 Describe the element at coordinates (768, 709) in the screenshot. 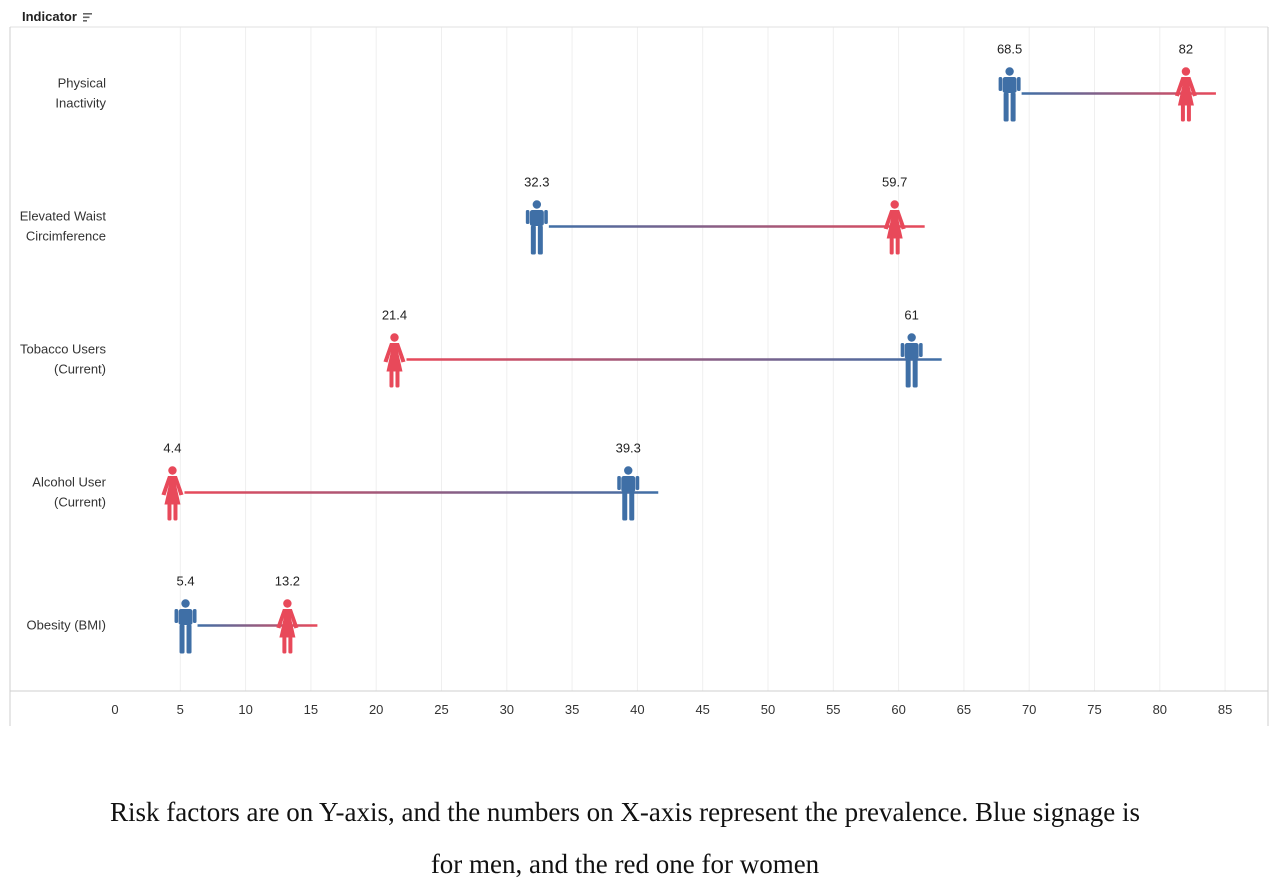

I see `x-tick-label: 50` at that location.